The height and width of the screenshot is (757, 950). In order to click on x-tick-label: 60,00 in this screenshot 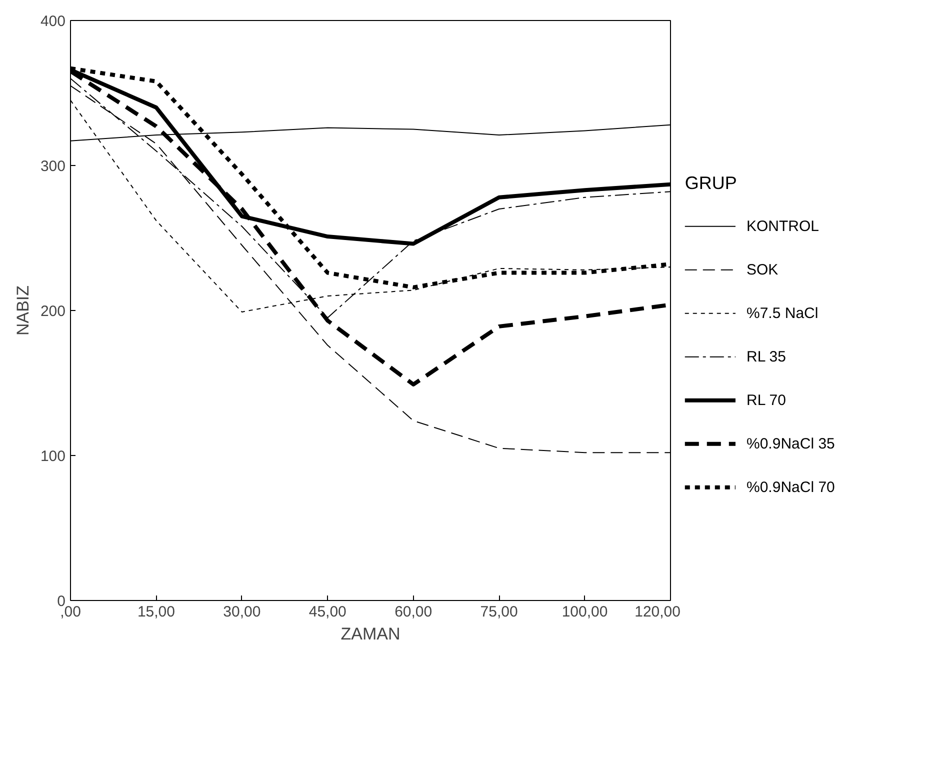, I will do `click(413, 612)`.